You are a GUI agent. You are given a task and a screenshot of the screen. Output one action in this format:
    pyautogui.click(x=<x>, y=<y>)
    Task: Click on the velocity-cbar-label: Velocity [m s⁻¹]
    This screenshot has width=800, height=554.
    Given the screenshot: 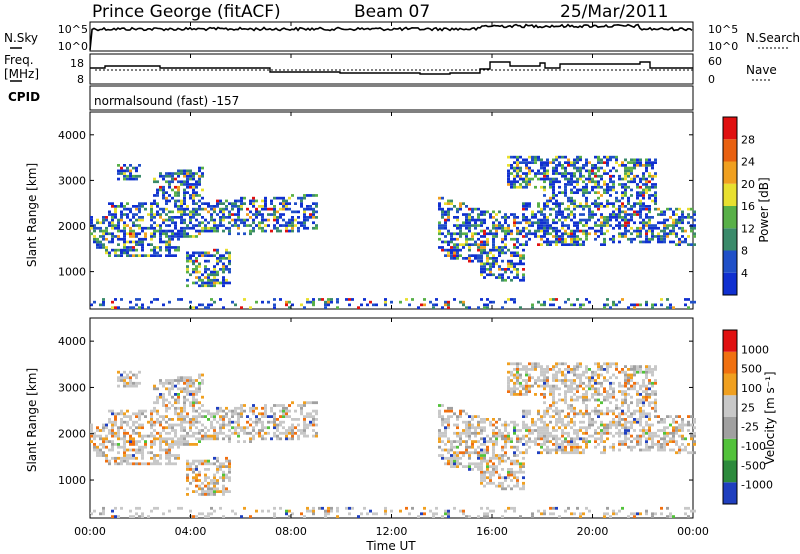 What is the action you would take?
    pyautogui.click(x=770, y=417)
    